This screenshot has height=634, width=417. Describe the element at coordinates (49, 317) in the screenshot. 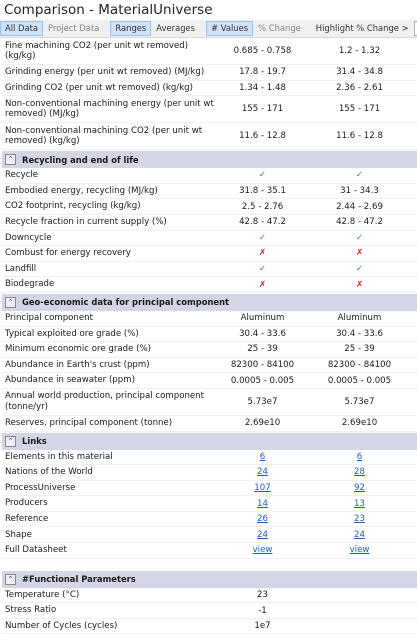

I see `property-label: Principal component` at that location.